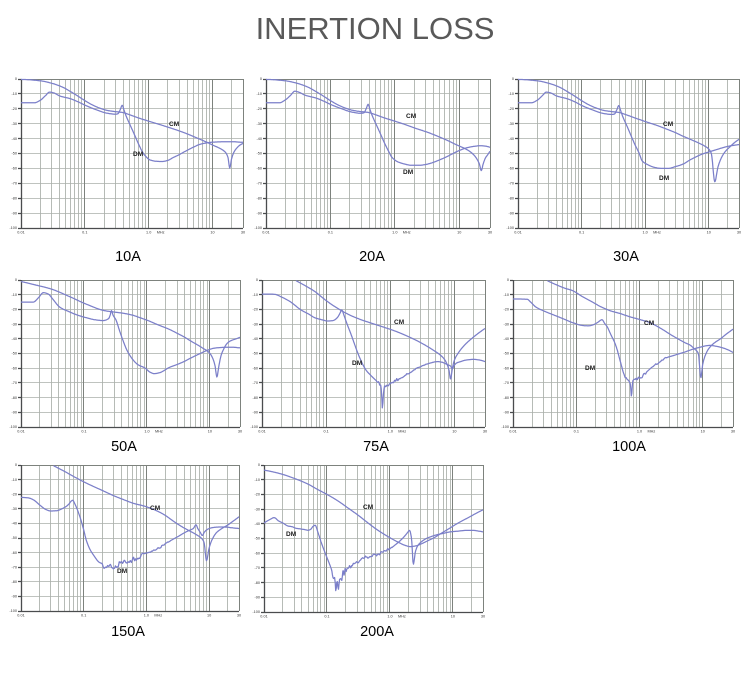  I want to click on svg-text: 30A, so click(626, 257).